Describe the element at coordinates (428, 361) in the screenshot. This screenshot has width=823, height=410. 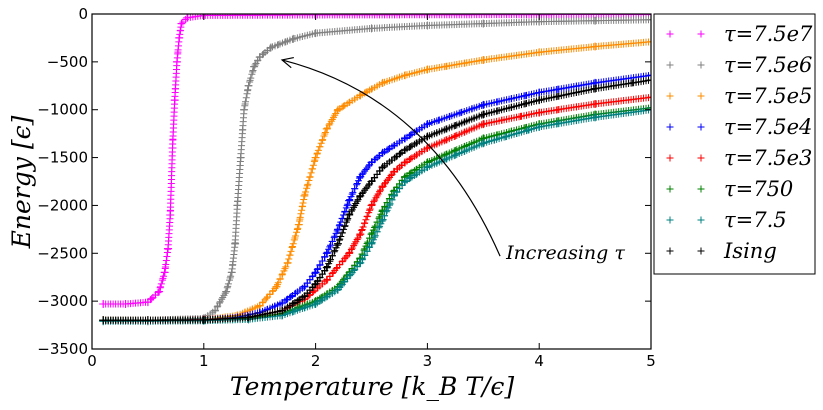
I see `x-tick-label: 3` at that location.